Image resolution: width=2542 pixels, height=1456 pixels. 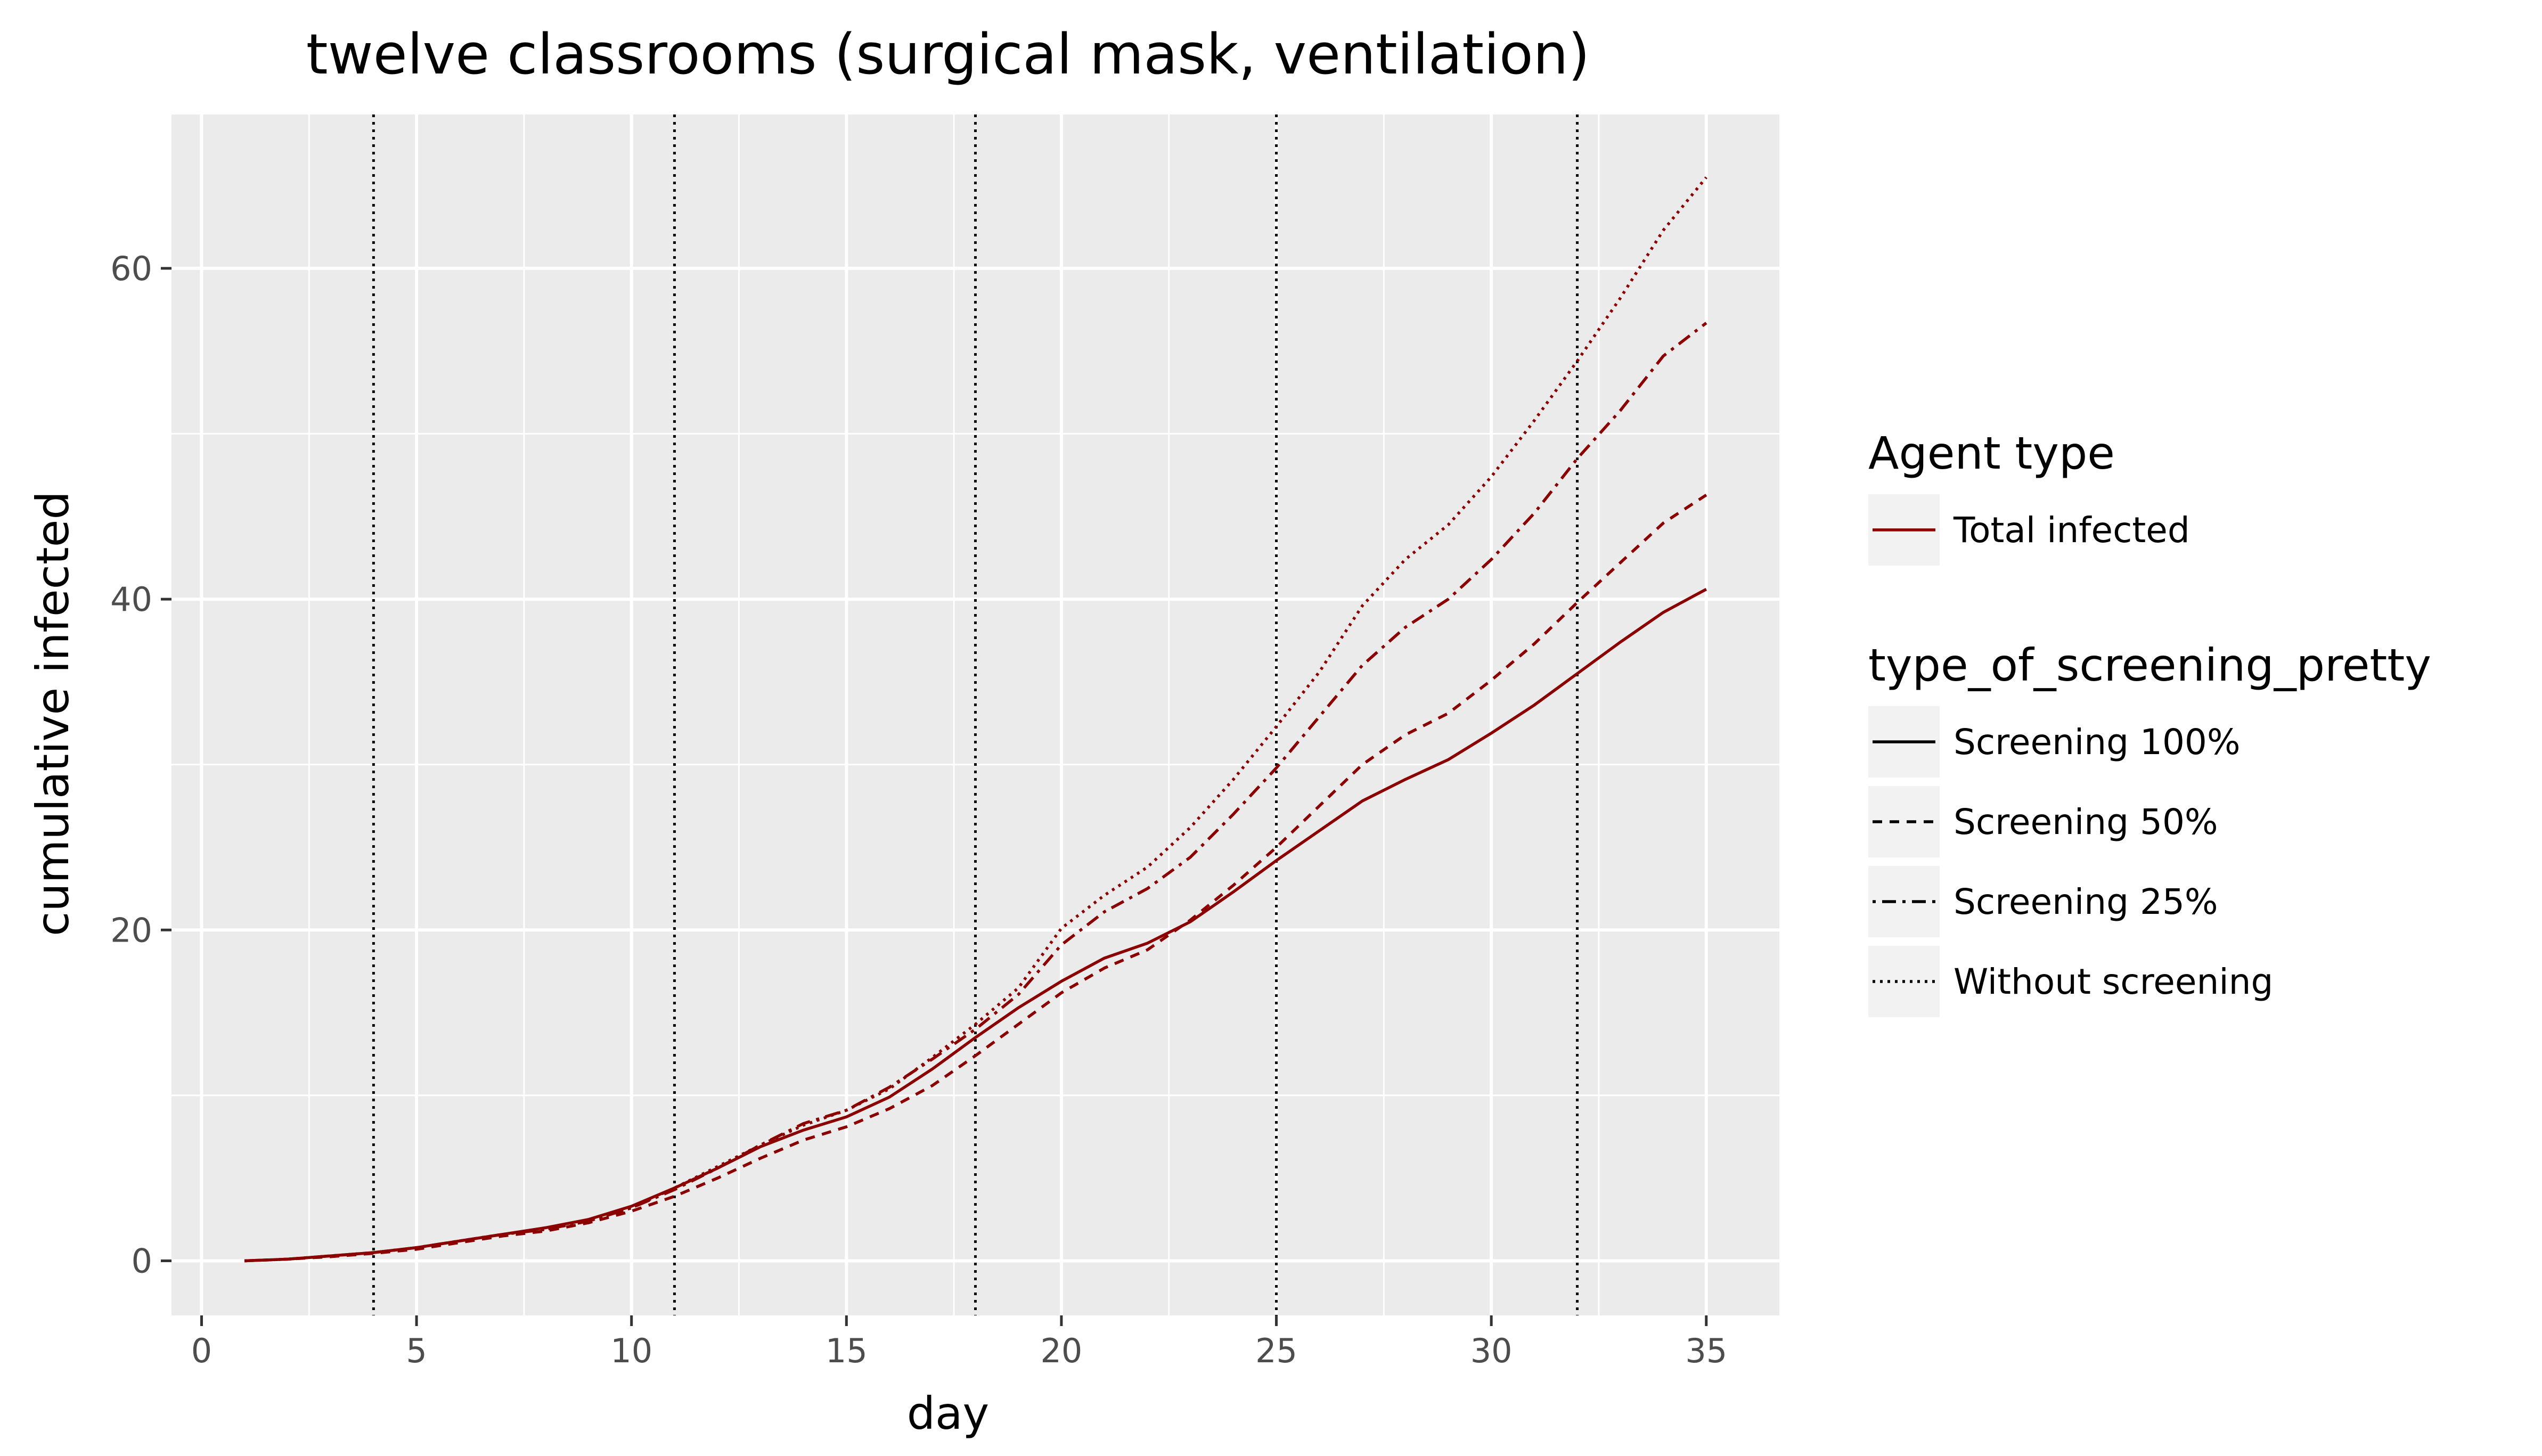 I want to click on x-tick-label: 25, so click(x=1276, y=1350).